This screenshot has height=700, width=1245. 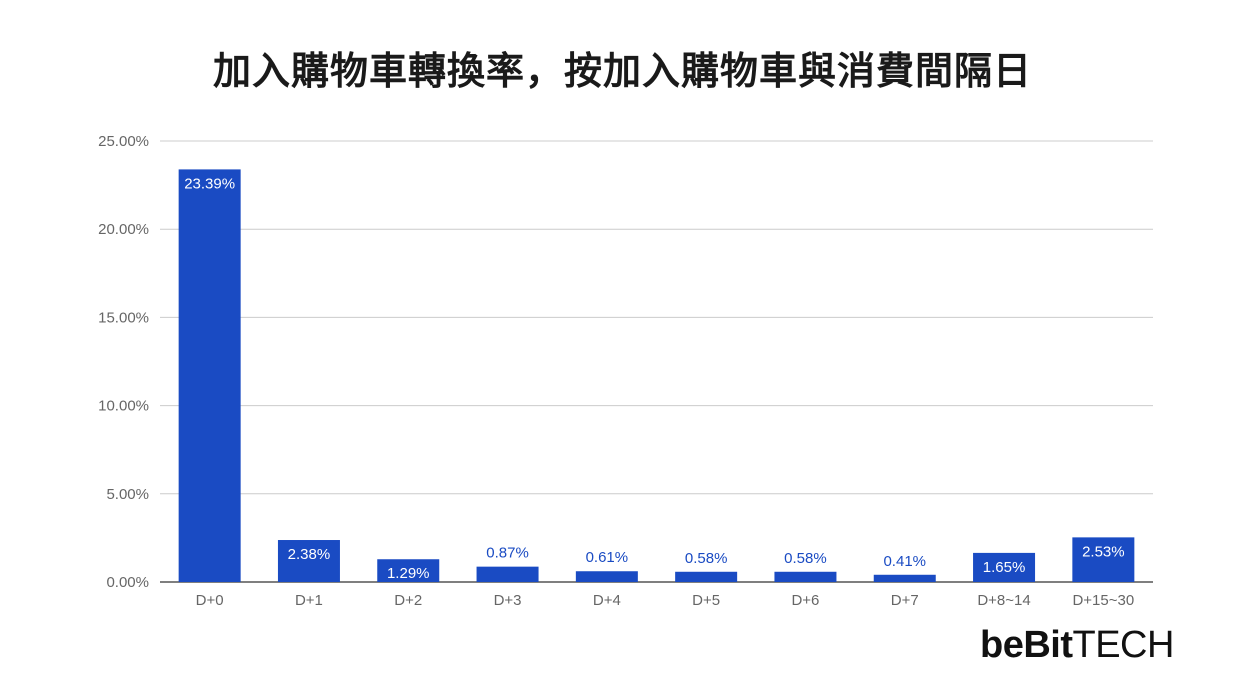 What do you see at coordinates (127, 494) in the screenshot?
I see `y-tick-label: 5.00%` at bounding box center [127, 494].